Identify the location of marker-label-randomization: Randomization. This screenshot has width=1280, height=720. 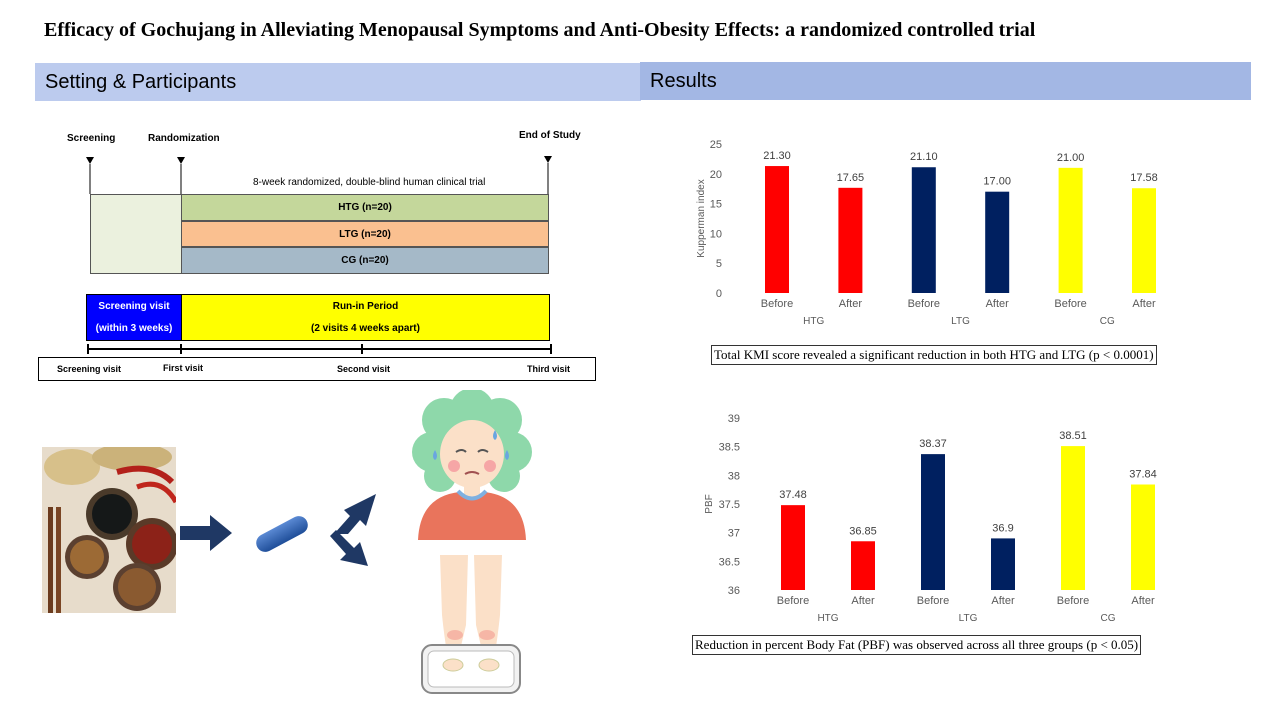
(184, 138).